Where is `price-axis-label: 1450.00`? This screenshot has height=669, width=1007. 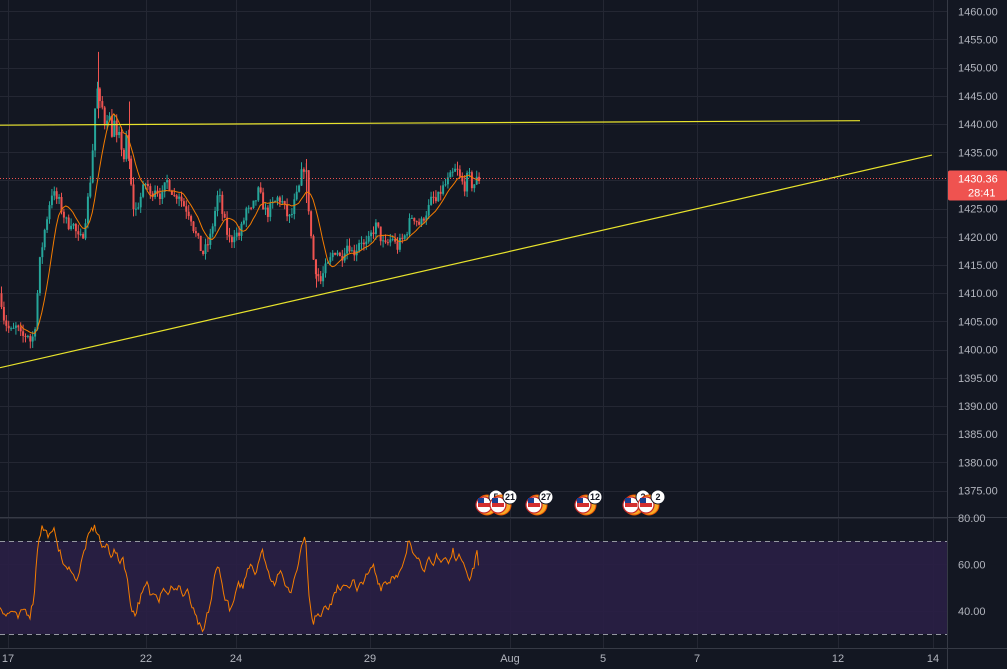
price-axis-label: 1450.00 is located at coordinates (978, 69).